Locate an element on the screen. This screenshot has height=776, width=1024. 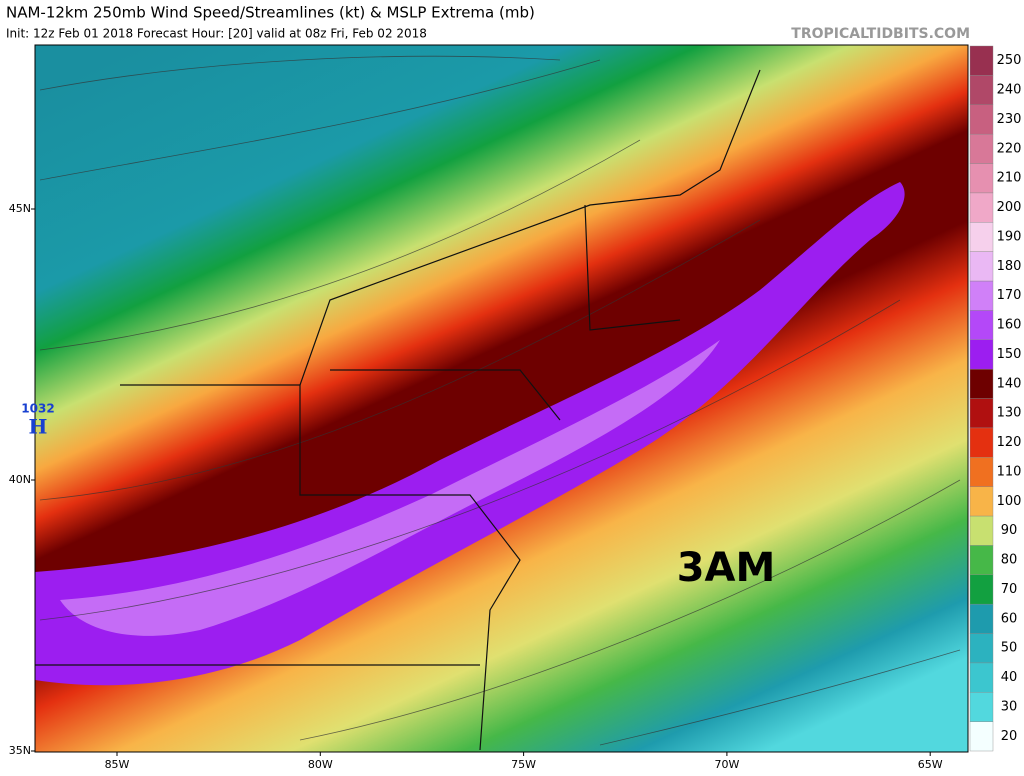
lon-label: 85W is located at coordinates (117, 764).